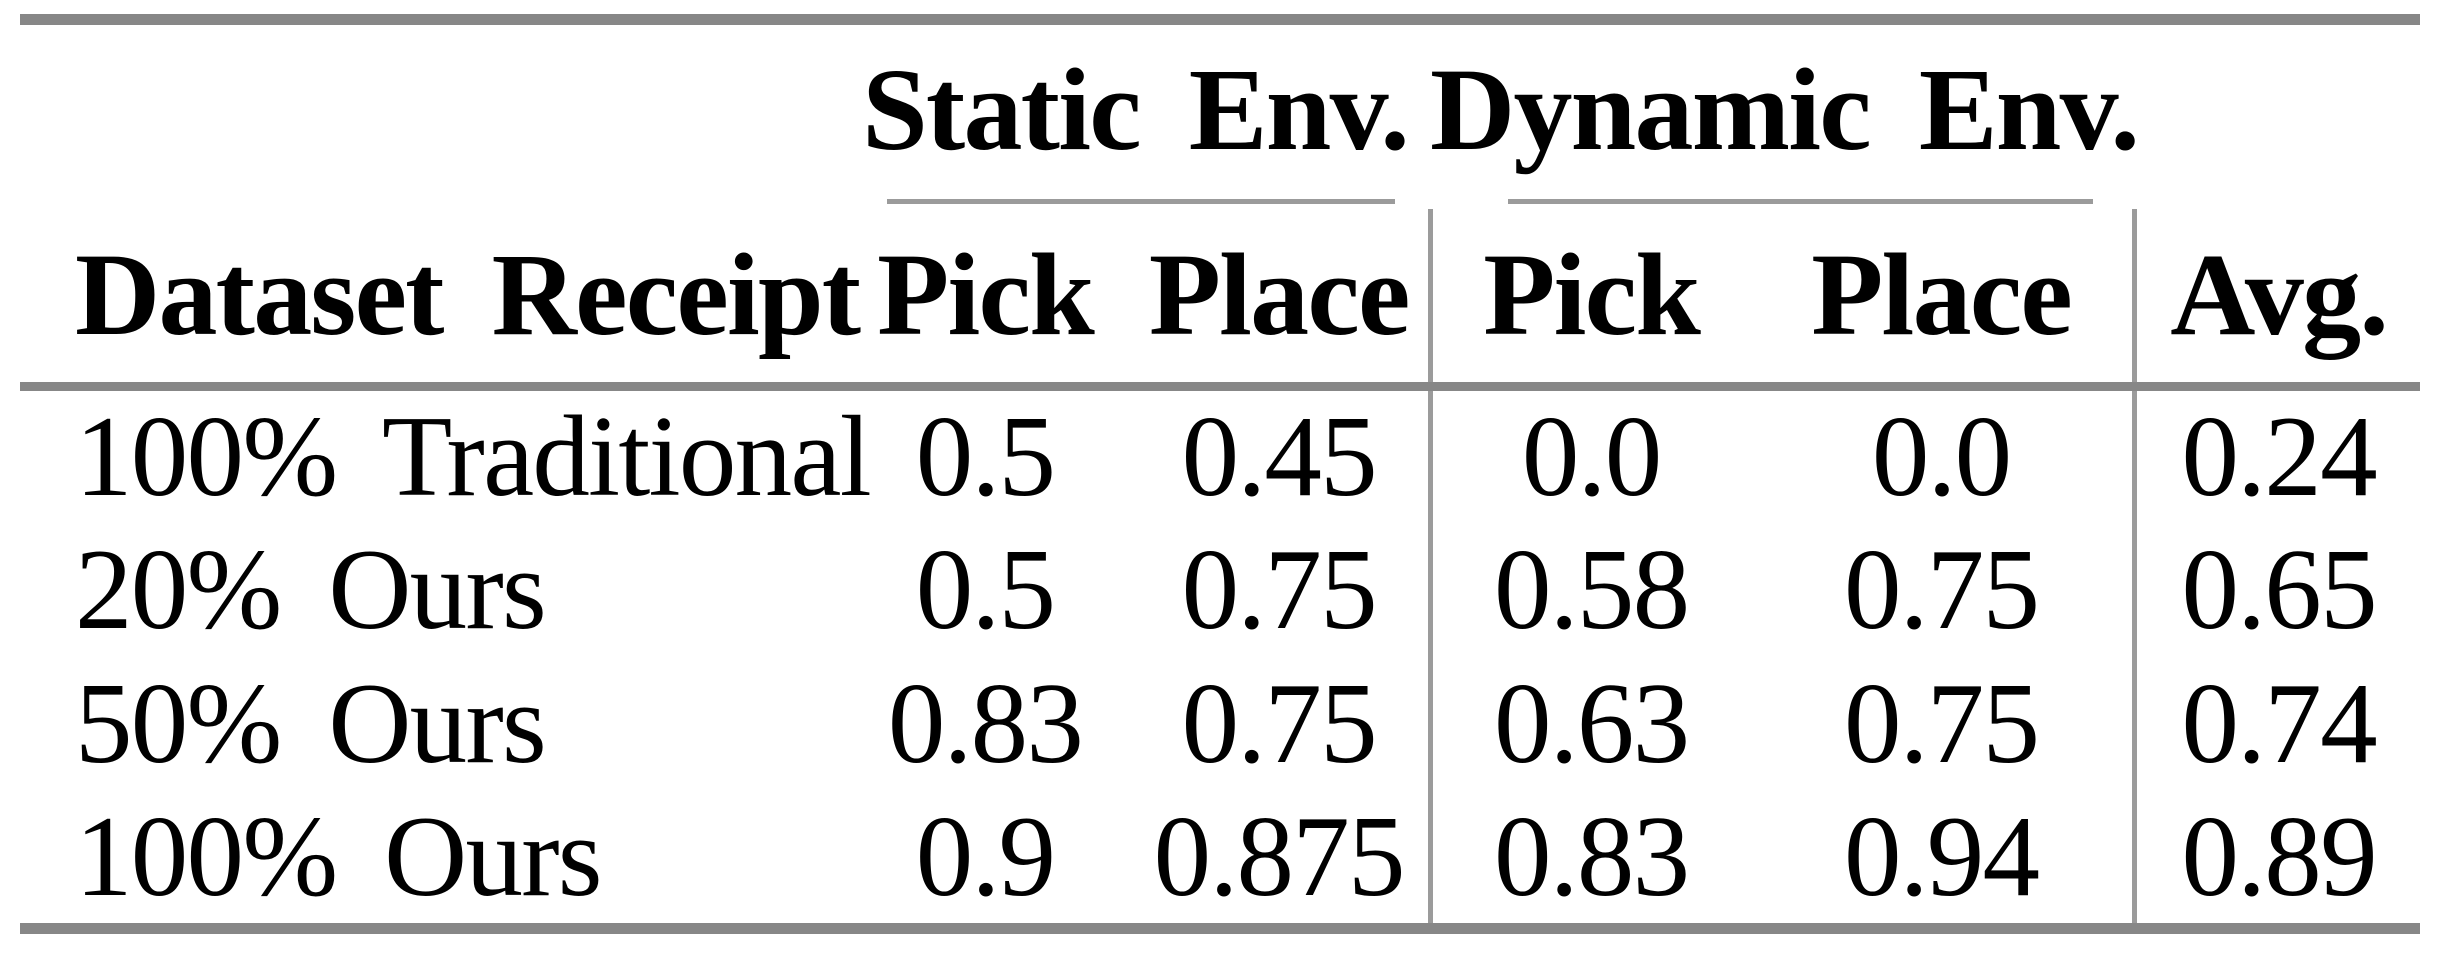 The image size is (2440, 966). I want to click on cell-dynamic-pick: 0.63, so click(1588, 724).